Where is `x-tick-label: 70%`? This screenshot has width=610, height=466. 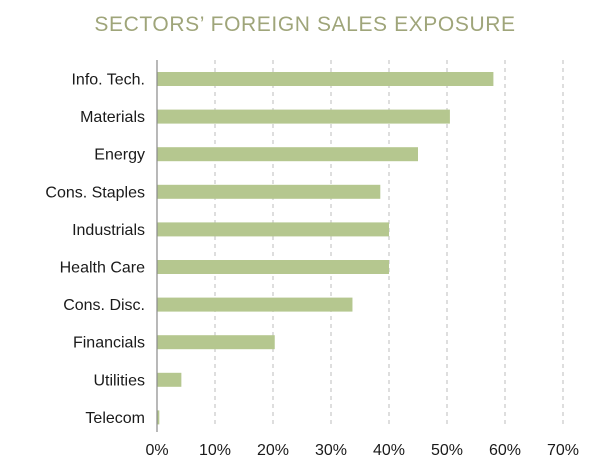
x-tick-label: 70% is located at coordinates (563, 450).